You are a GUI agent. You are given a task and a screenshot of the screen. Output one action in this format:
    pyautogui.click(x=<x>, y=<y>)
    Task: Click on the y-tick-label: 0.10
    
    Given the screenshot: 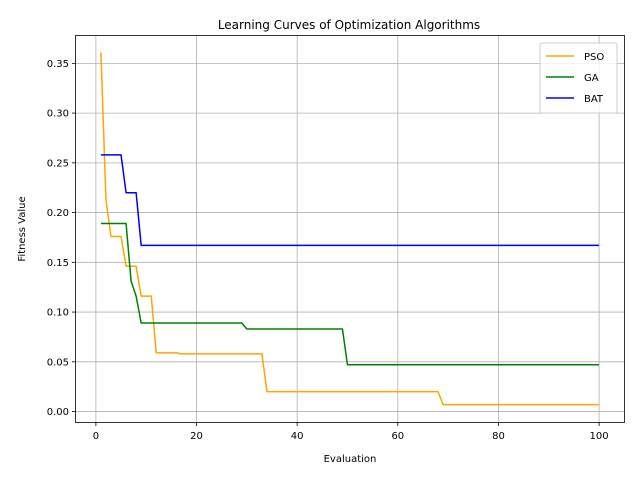 What is the action you would take?
    pyautogui.click(x=58, y=313)
    